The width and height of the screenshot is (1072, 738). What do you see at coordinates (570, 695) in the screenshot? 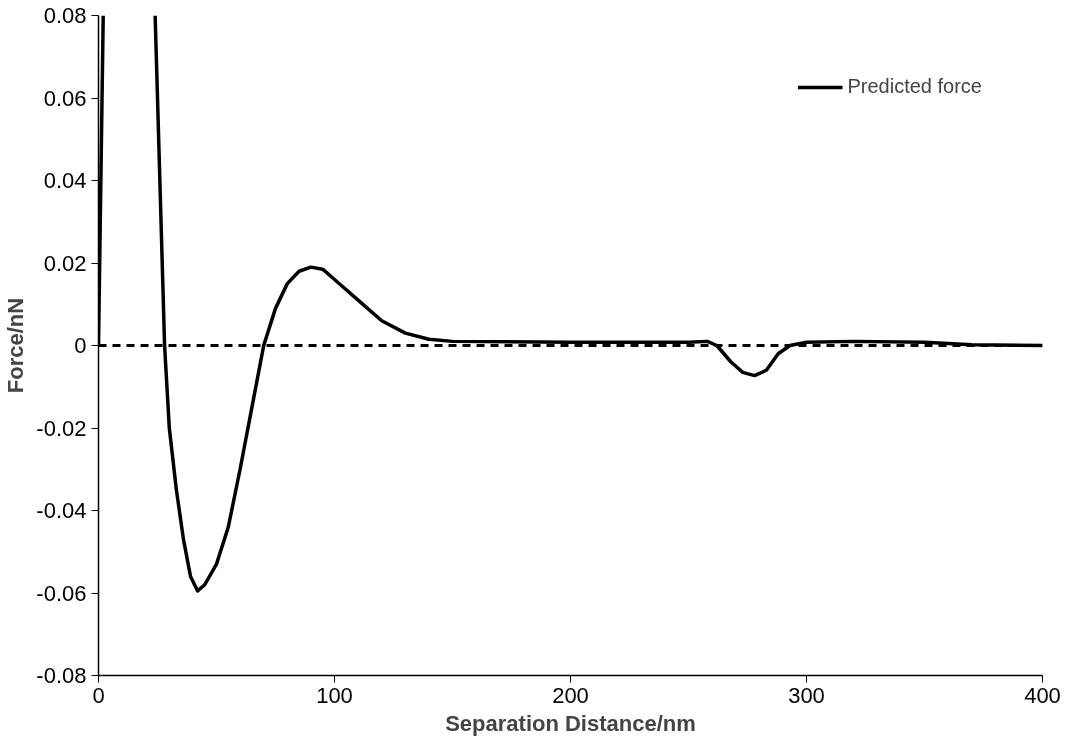
I see `x-tick-label: 200` at bounding box center [570, 695].